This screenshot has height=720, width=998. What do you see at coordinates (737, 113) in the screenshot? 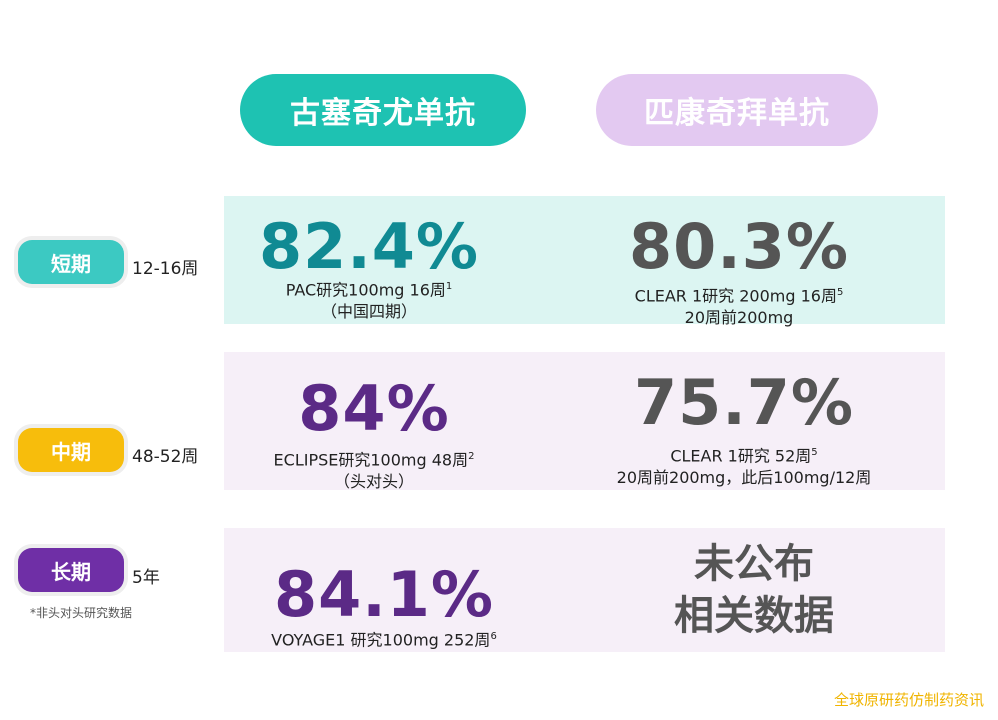
I see `drug-b-name: 匹康奇拜单抗` at bounding box center [737, 113].